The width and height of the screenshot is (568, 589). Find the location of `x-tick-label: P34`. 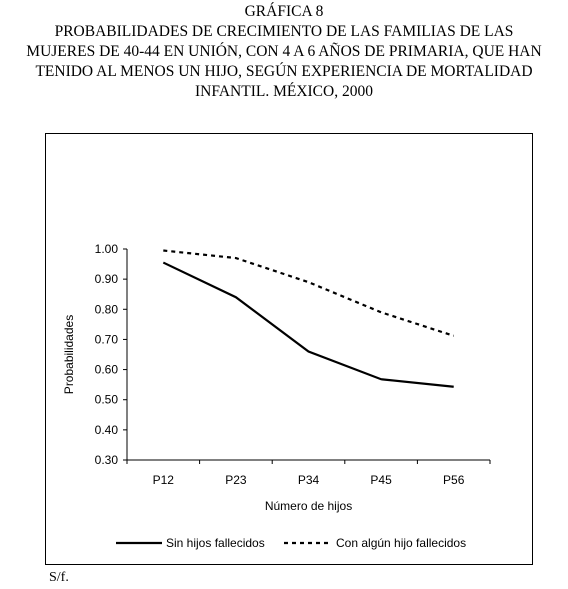

x-tick-label: P34 is located at coordinates (309, 480).